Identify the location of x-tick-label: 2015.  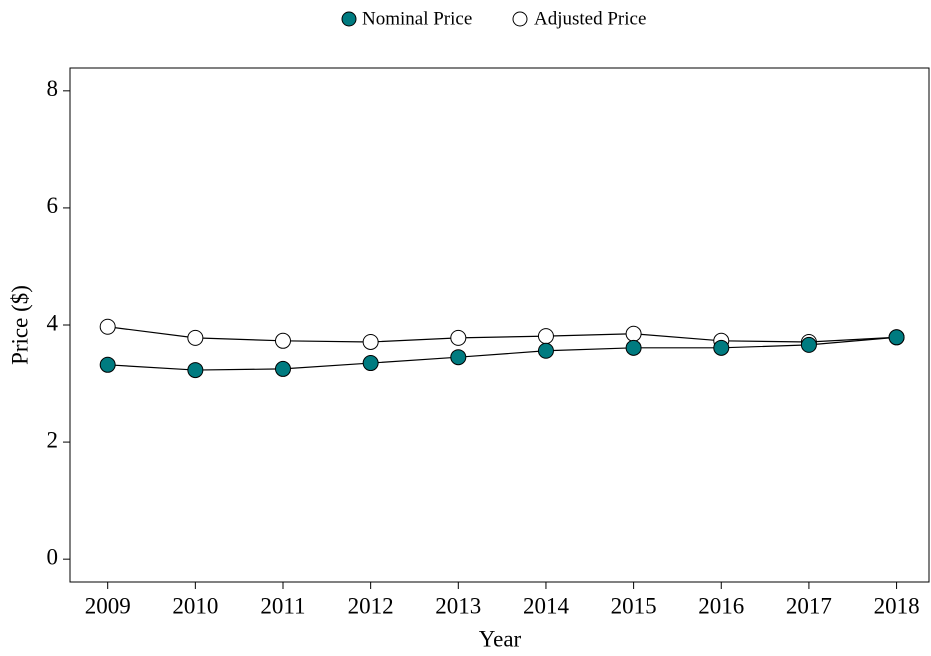
(634, 605).